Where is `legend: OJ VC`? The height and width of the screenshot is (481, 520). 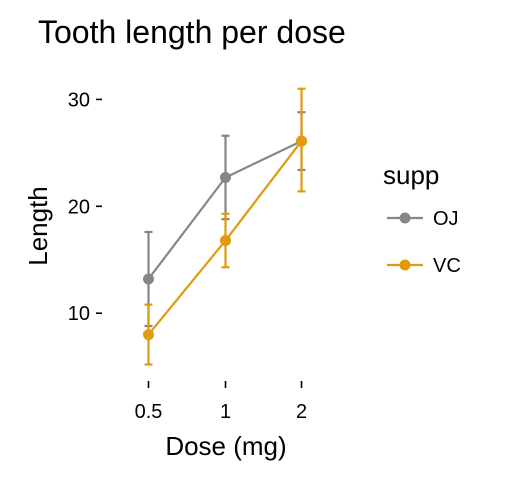 legend: OJ VC is located at coordinates (424, 242).